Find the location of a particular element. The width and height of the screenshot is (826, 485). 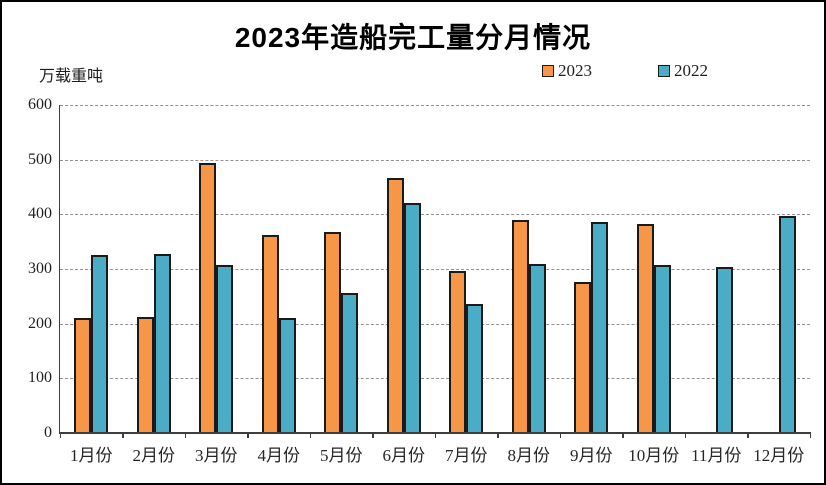

x-axis-label-4月份: 4月份 is located at coordinates (279, 455).